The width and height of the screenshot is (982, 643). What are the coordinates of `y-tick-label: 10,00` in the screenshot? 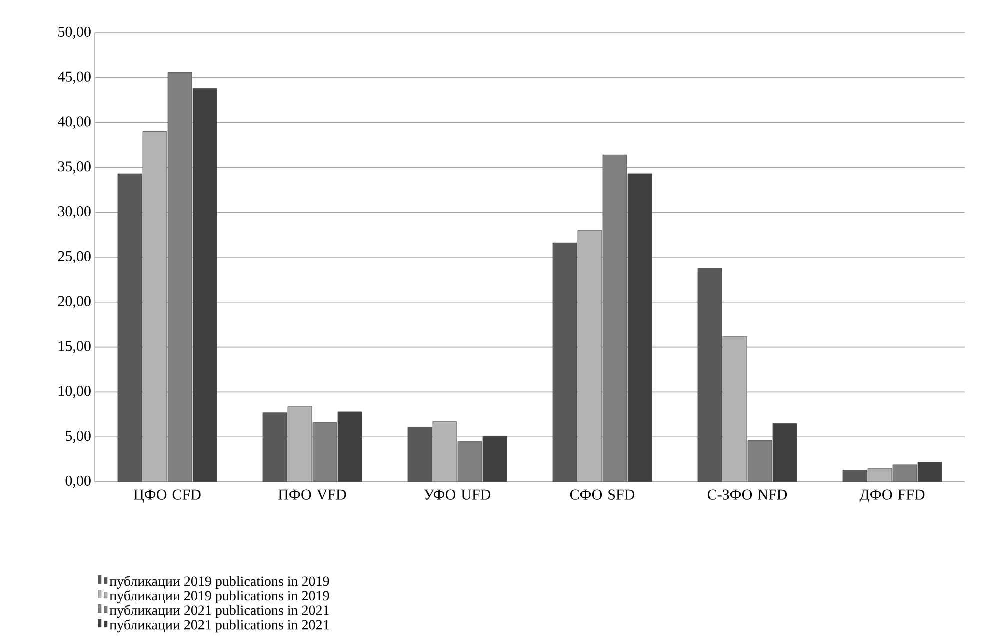 It's located at (75, 392).